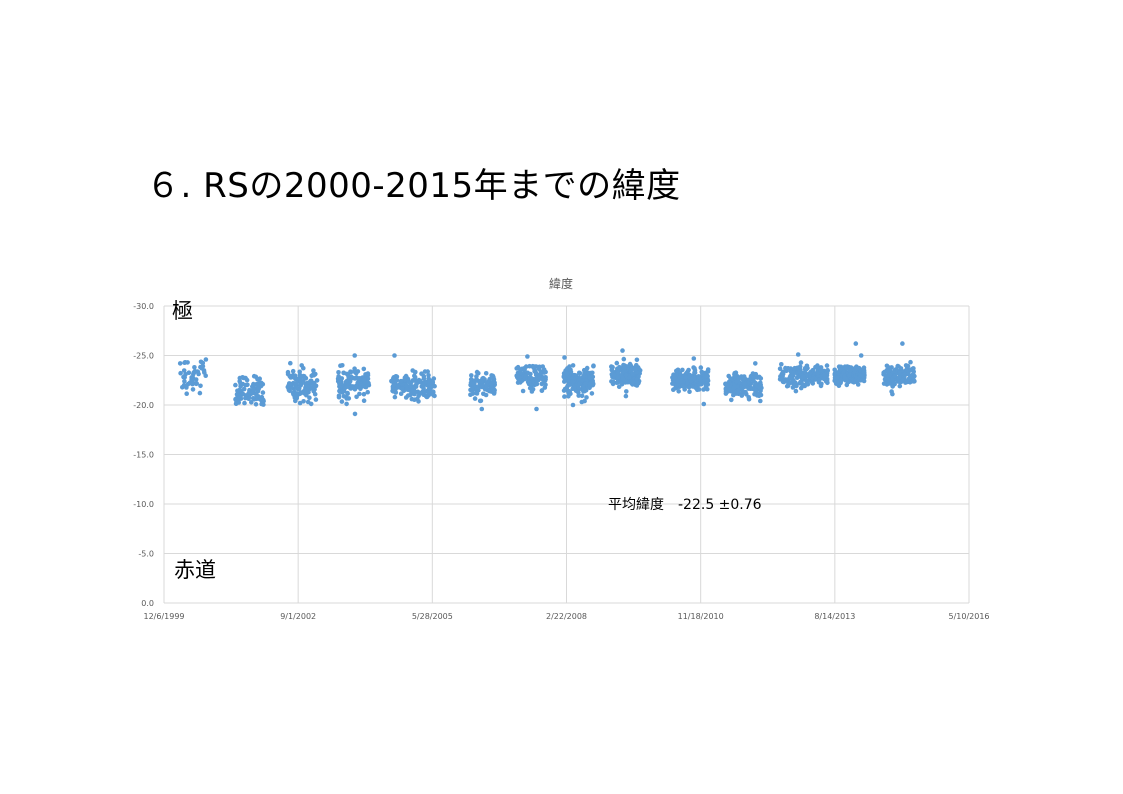 The height and width of the screenshot is (794, 1123). Describe the element at coordinates (147, 603) in the screenshot. I see `y-tick-label: 0.0` at that location.